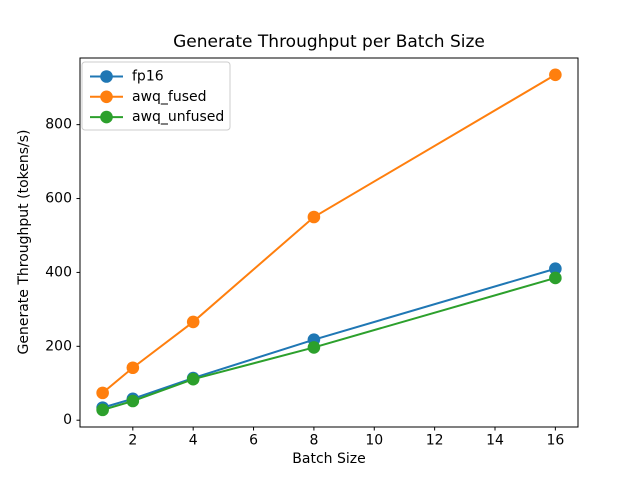 The width and height of the screenshot is (640, 480). Describe the element at coordinates (132, 441) in the screenshot. I see `x-tick-label: 2` at that location.